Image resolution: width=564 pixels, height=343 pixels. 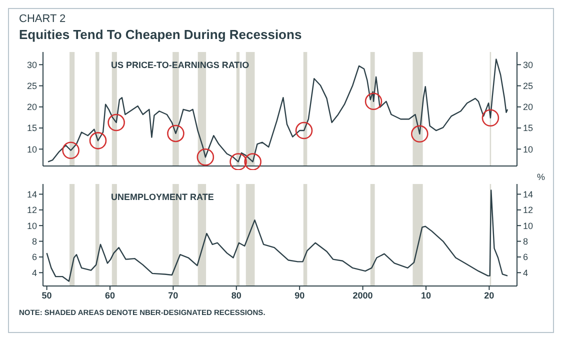 What do you see at coordinates (528, 107) in the screenshot?
I see `y2-tick-label: 20` at bounding box center [528, 107].